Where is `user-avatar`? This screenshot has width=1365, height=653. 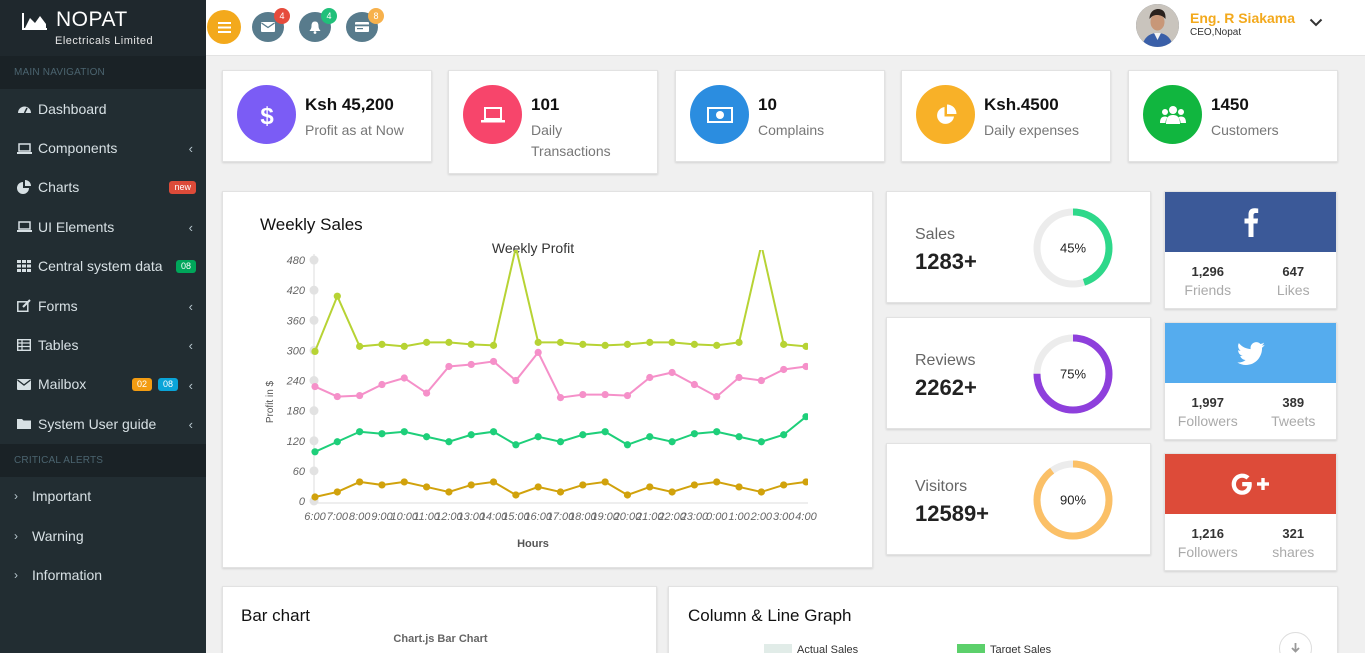 user-avatar is located at coordinates (1157, 25).